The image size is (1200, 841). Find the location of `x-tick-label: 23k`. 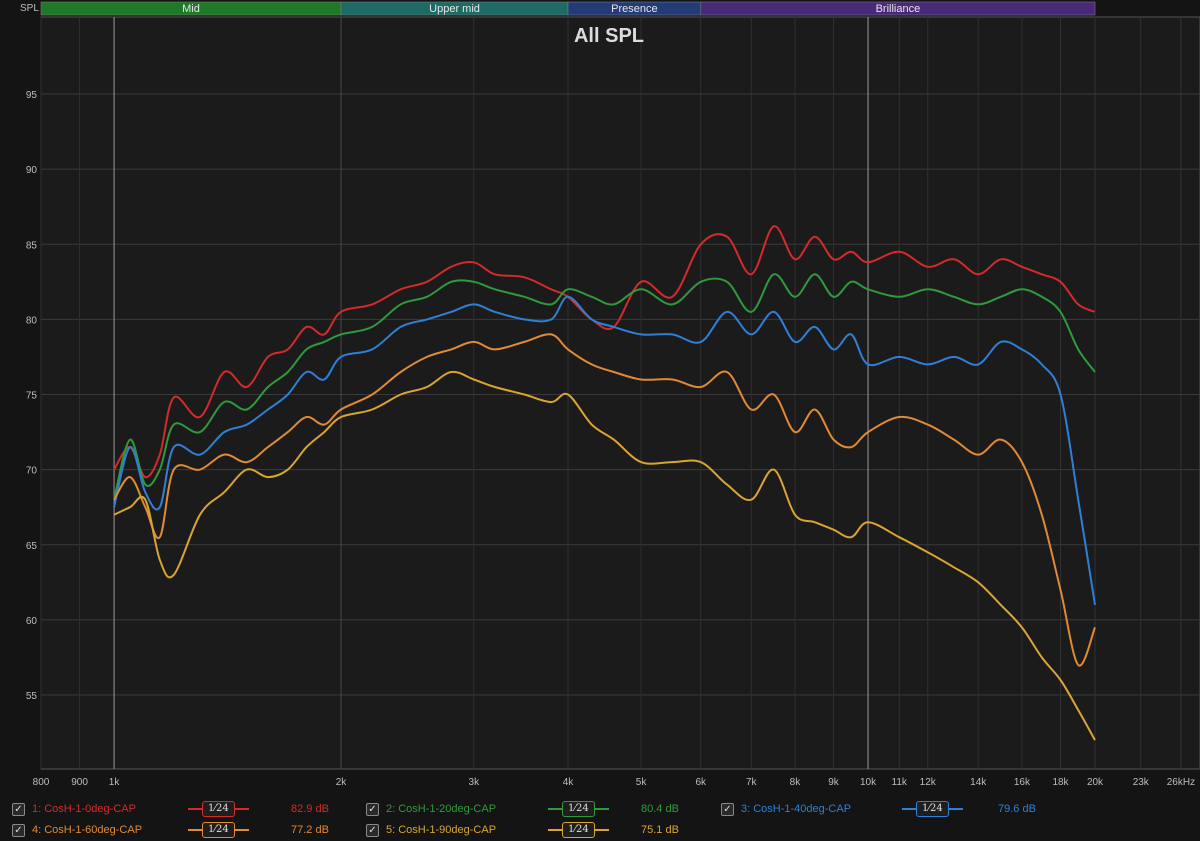

x-tick-label: 23k is located at coordinates (1141, 782).